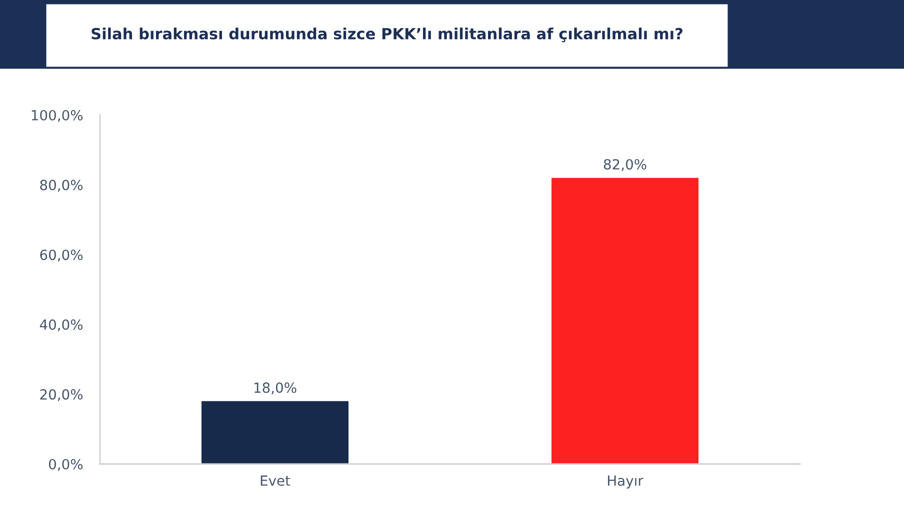 The width and height of the screenshot is (904, 508). What do you see at coordinates (387, 35) in the screenshot?
I see `chart-title: Silah bırakması durumunda sizce PKK’lı militanlara af çıkarılmalı mı?` at bounding box center [387, 35].